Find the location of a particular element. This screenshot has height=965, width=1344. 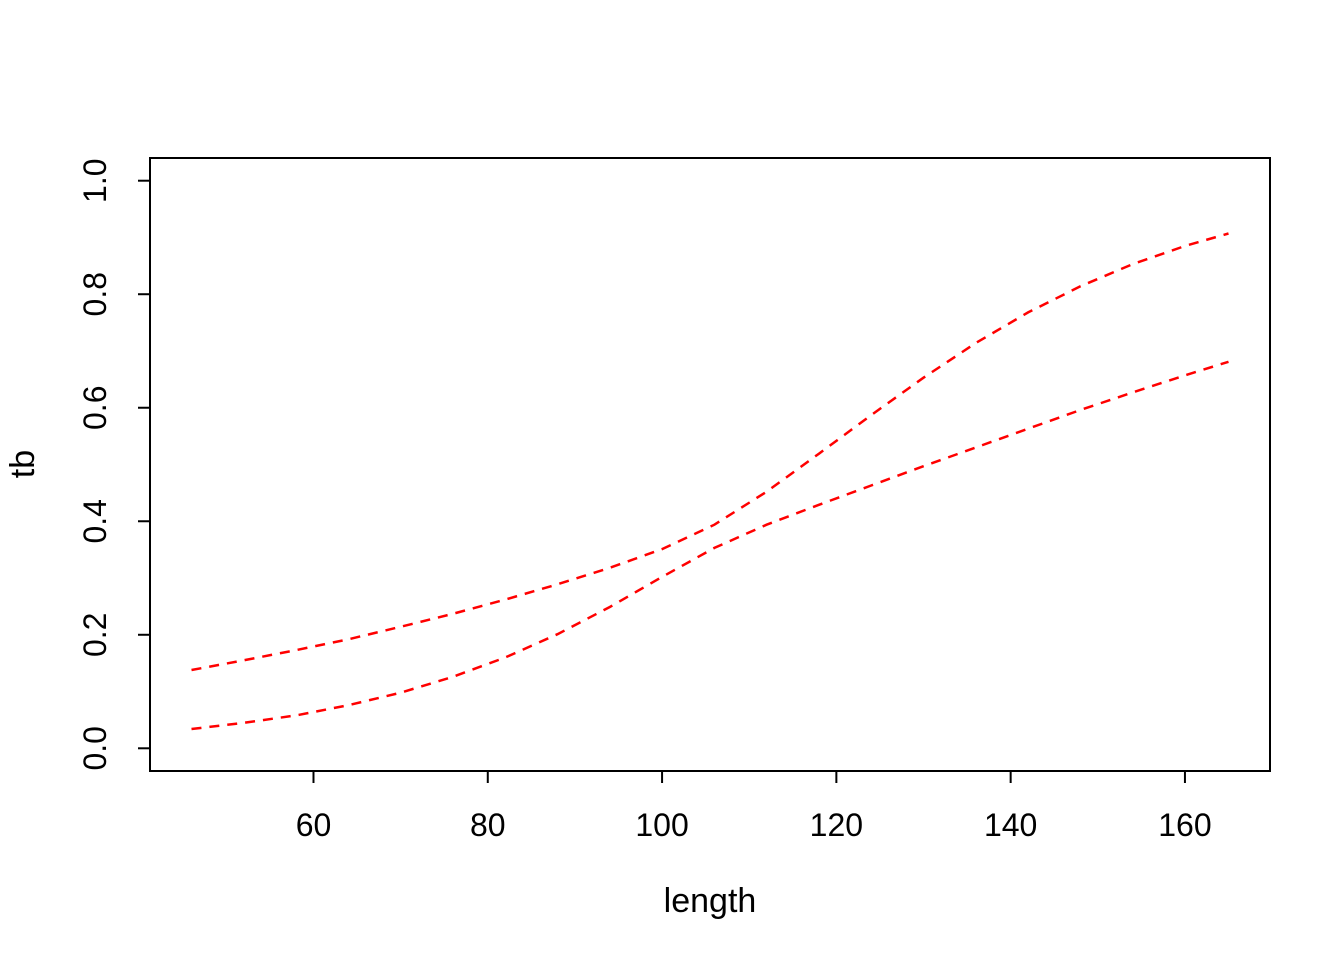

y-tick-label: 0.8 is located at coordinates (95, 294).